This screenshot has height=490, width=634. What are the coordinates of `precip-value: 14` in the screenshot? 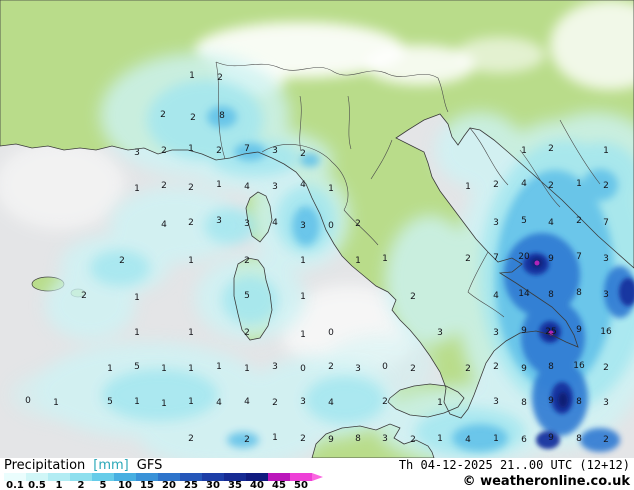 It's located at (524, 294).